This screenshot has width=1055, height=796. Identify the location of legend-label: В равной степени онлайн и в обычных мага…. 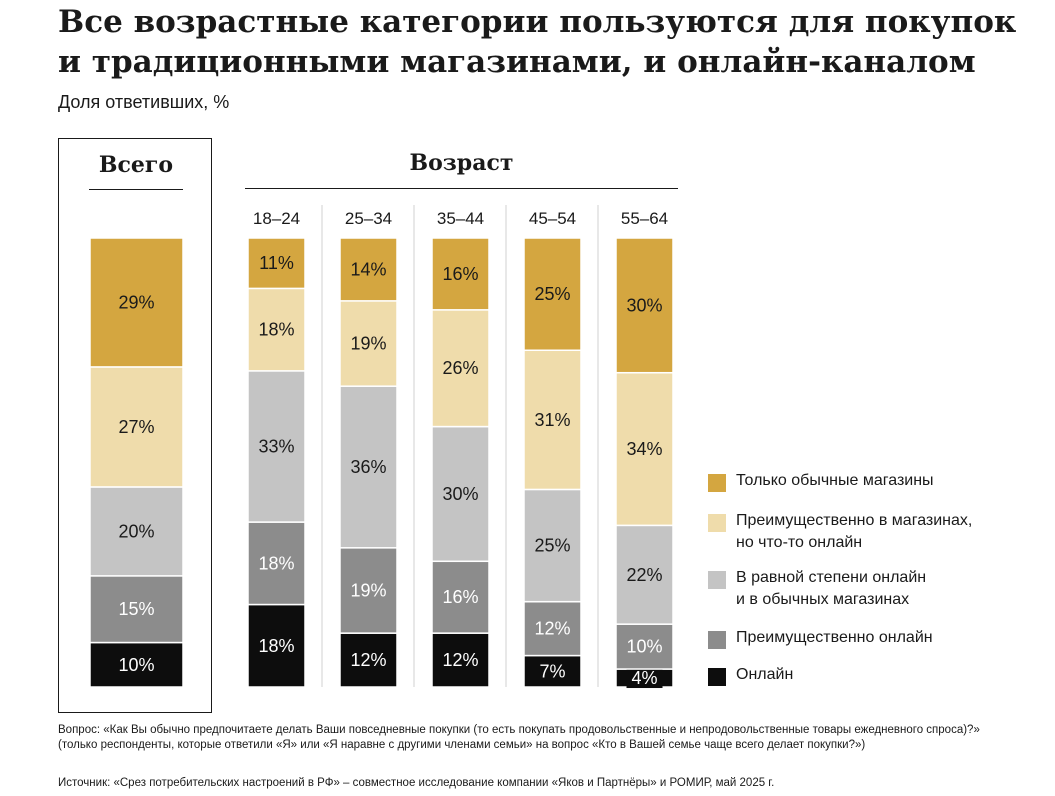
(831, 588).